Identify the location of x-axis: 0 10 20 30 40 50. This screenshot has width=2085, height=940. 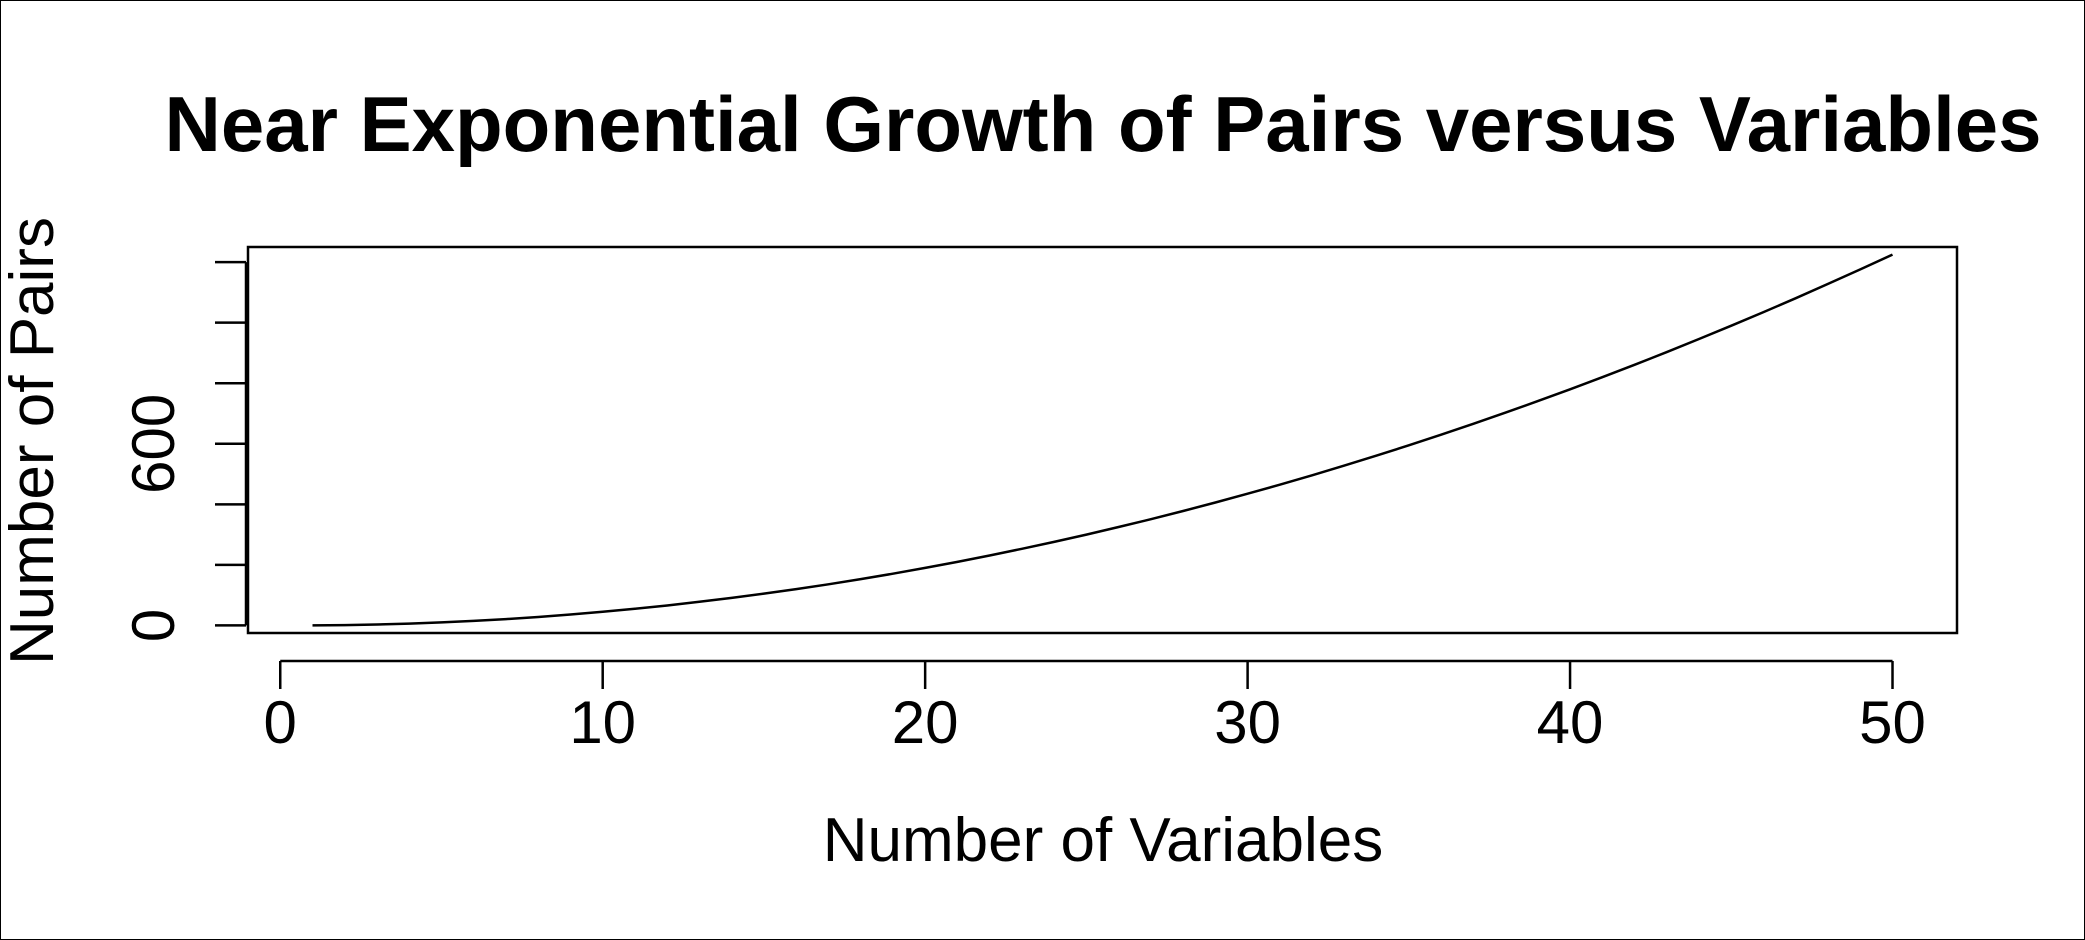
(1095, 707).